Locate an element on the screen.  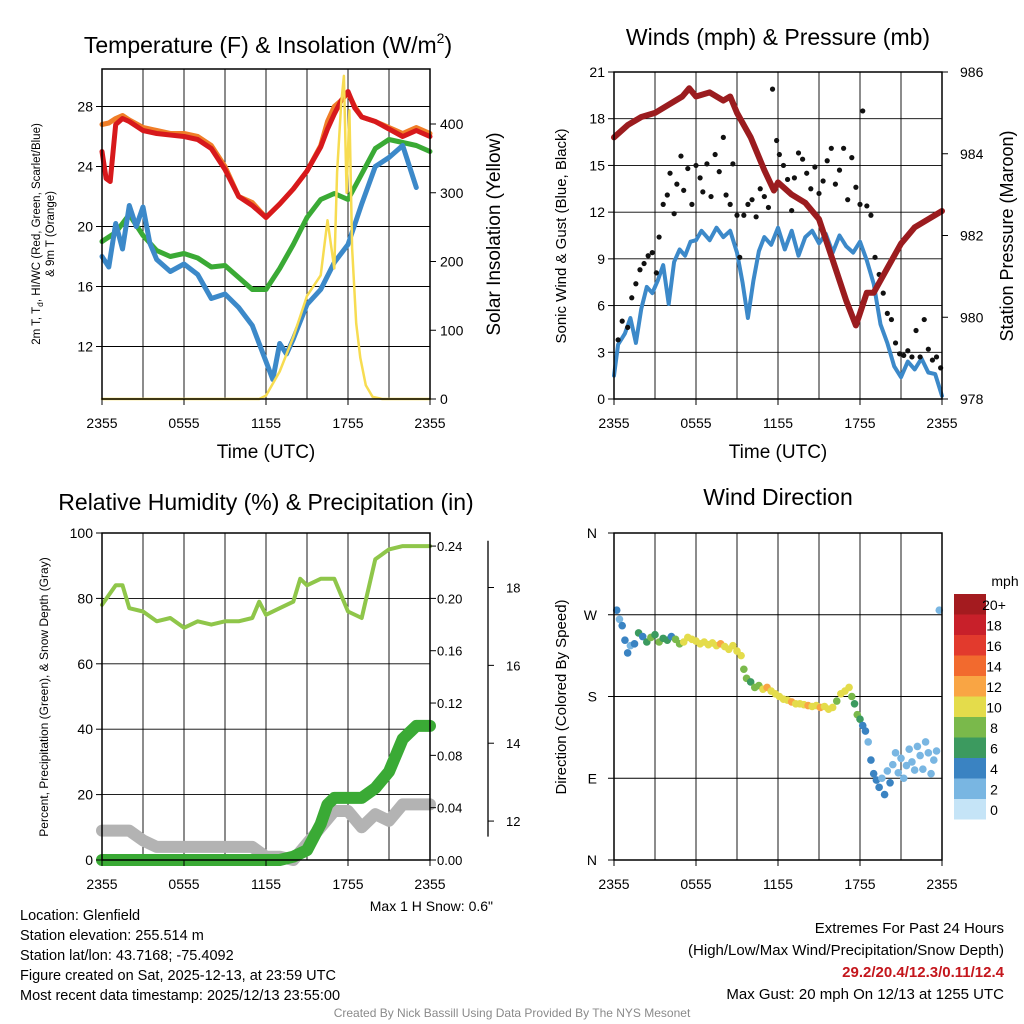
y-tick-label: 12 is located at coordinates (597, 212).